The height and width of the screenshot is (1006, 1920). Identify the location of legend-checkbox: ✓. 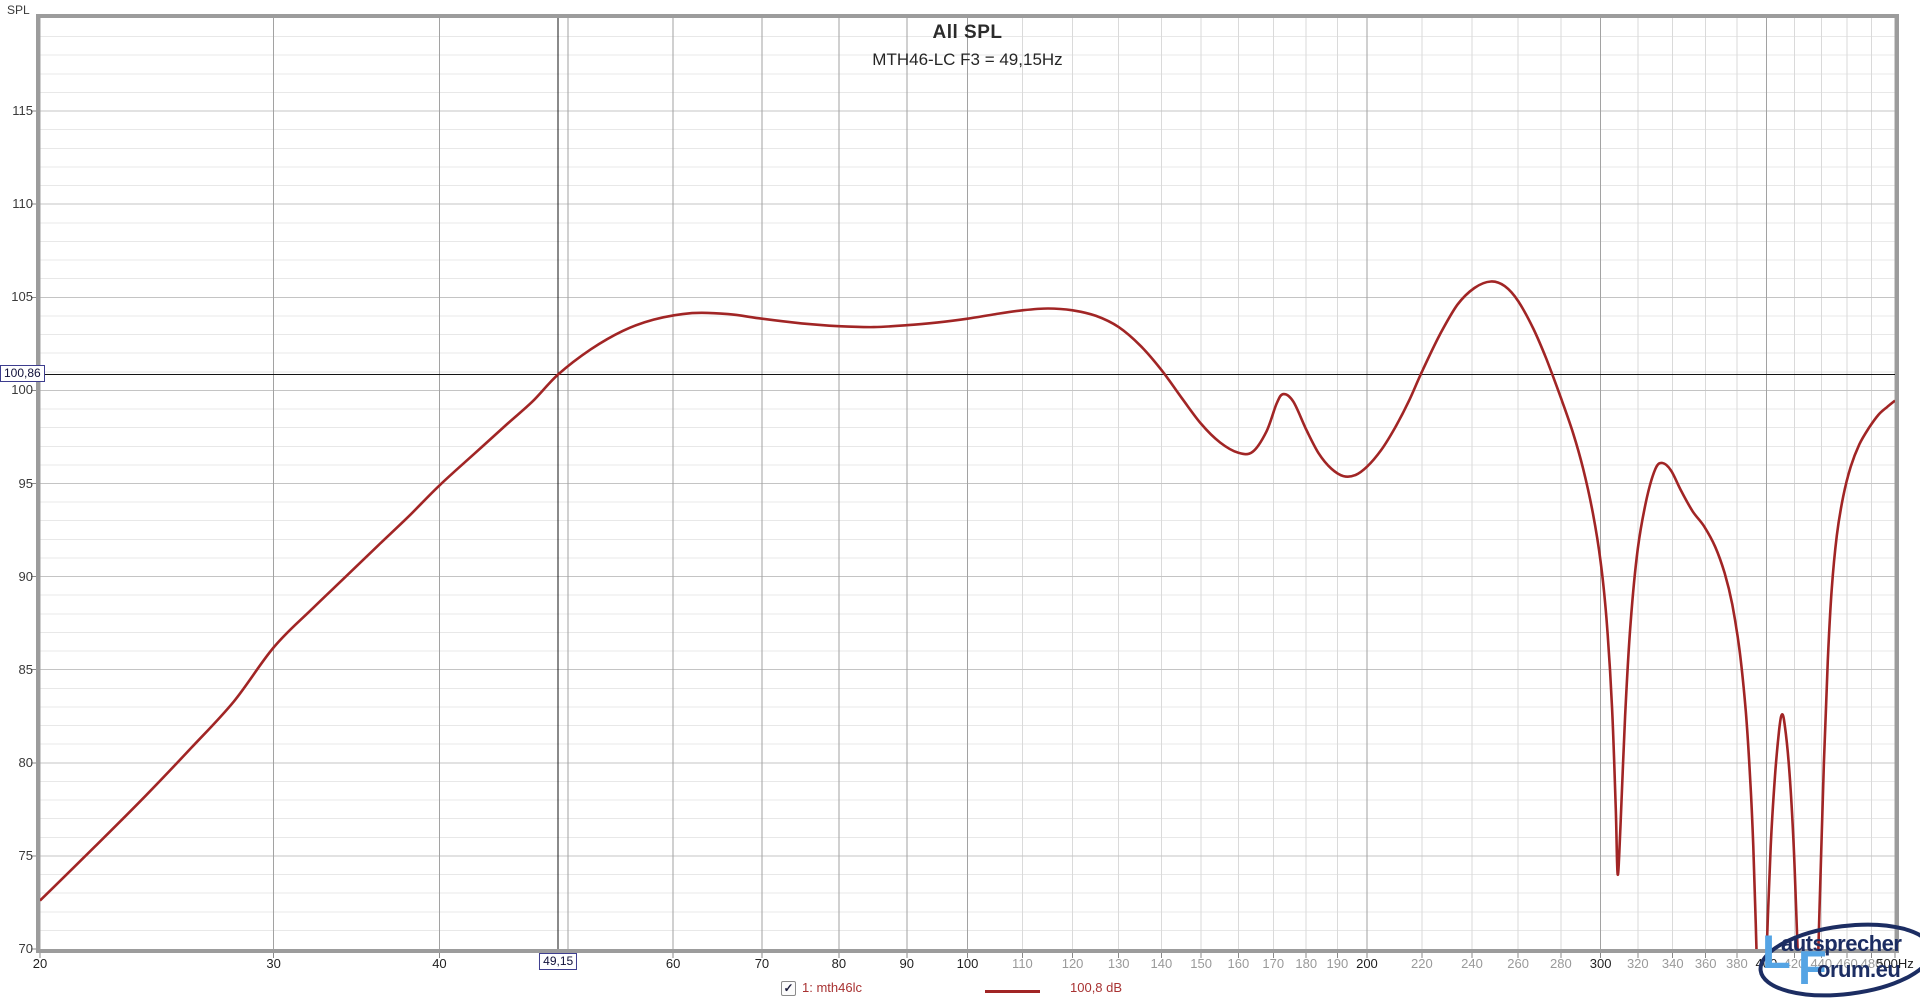
(788, 988).